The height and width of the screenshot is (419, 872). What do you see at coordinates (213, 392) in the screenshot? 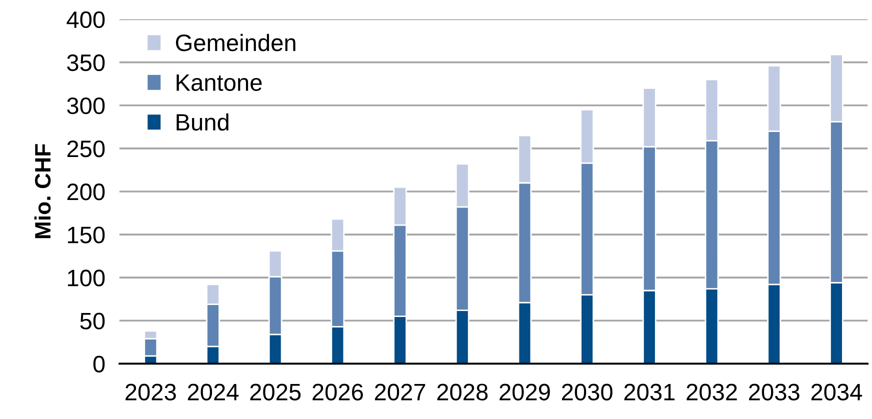
I see `x-tick-label: 2024` at bounding box center [213, 392].